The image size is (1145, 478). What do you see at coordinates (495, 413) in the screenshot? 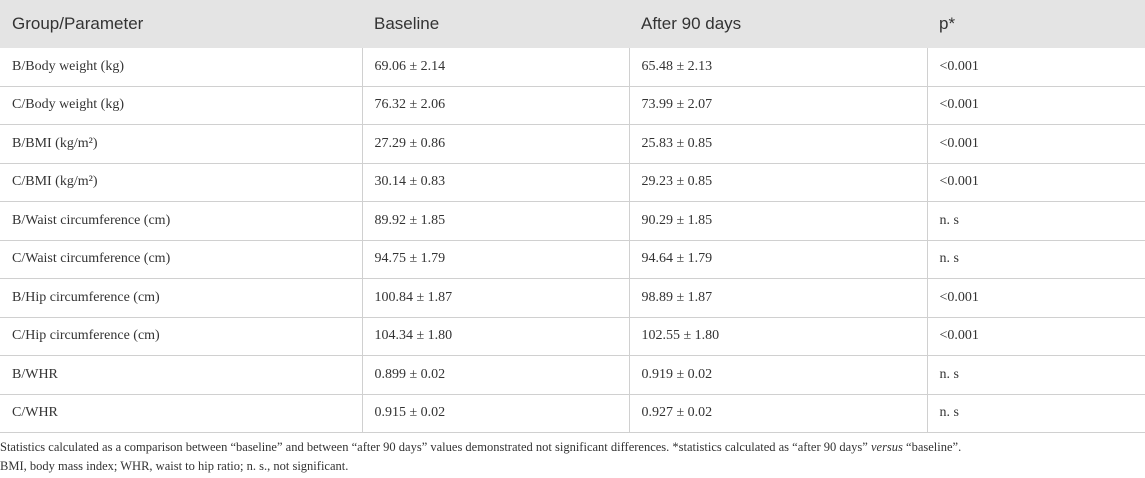
I see `table-cell: 0.915 ± 0.02` at bounding box center [495, 413].